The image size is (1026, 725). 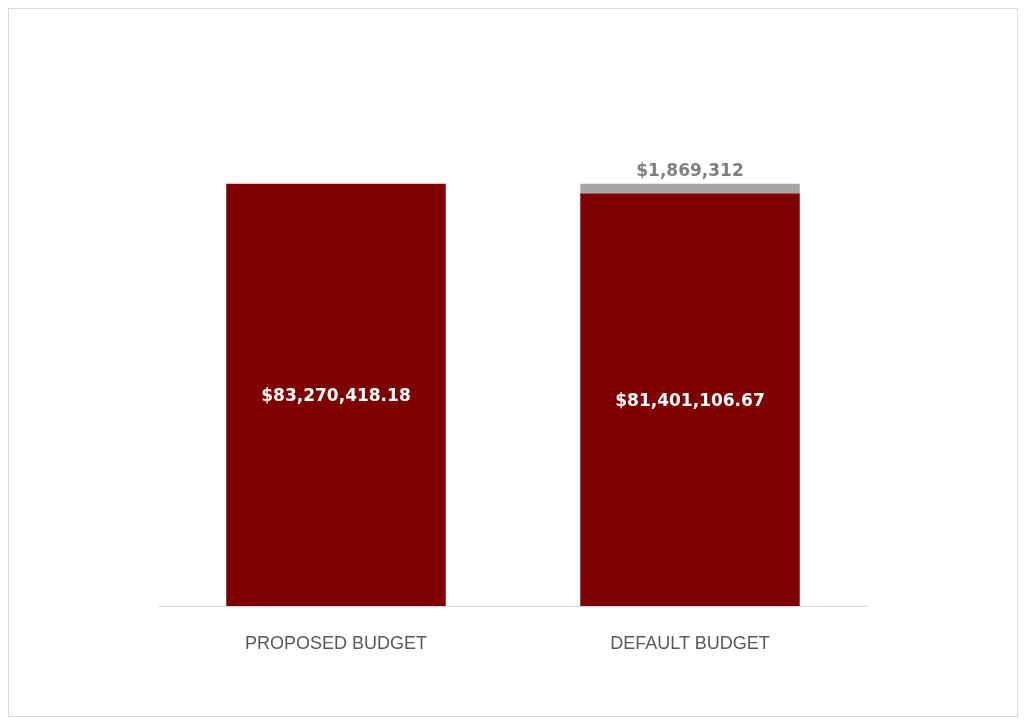 What do you see at coordinates (690, 170) in the screenshot?
I see `data-label: $1,869,312` at bounding box center [690, 170].